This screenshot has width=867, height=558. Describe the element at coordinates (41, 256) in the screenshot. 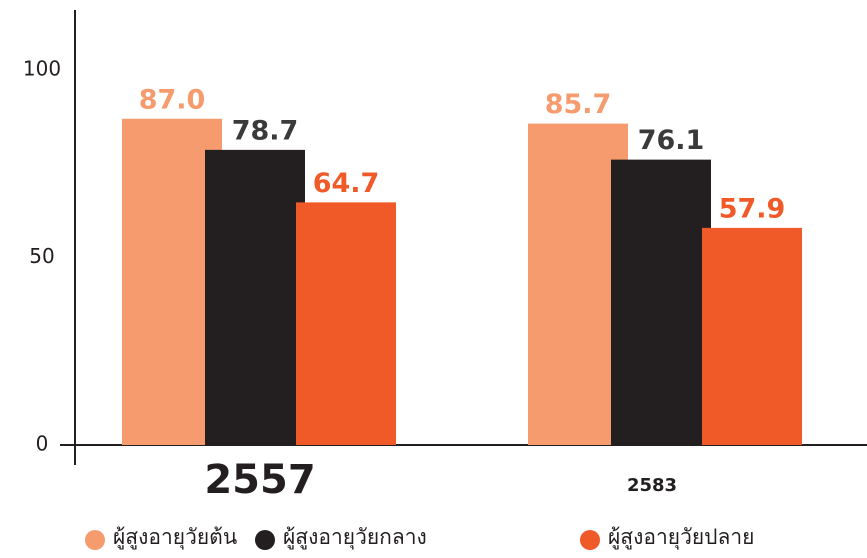

I see `y-tick-label: 50` at that location.